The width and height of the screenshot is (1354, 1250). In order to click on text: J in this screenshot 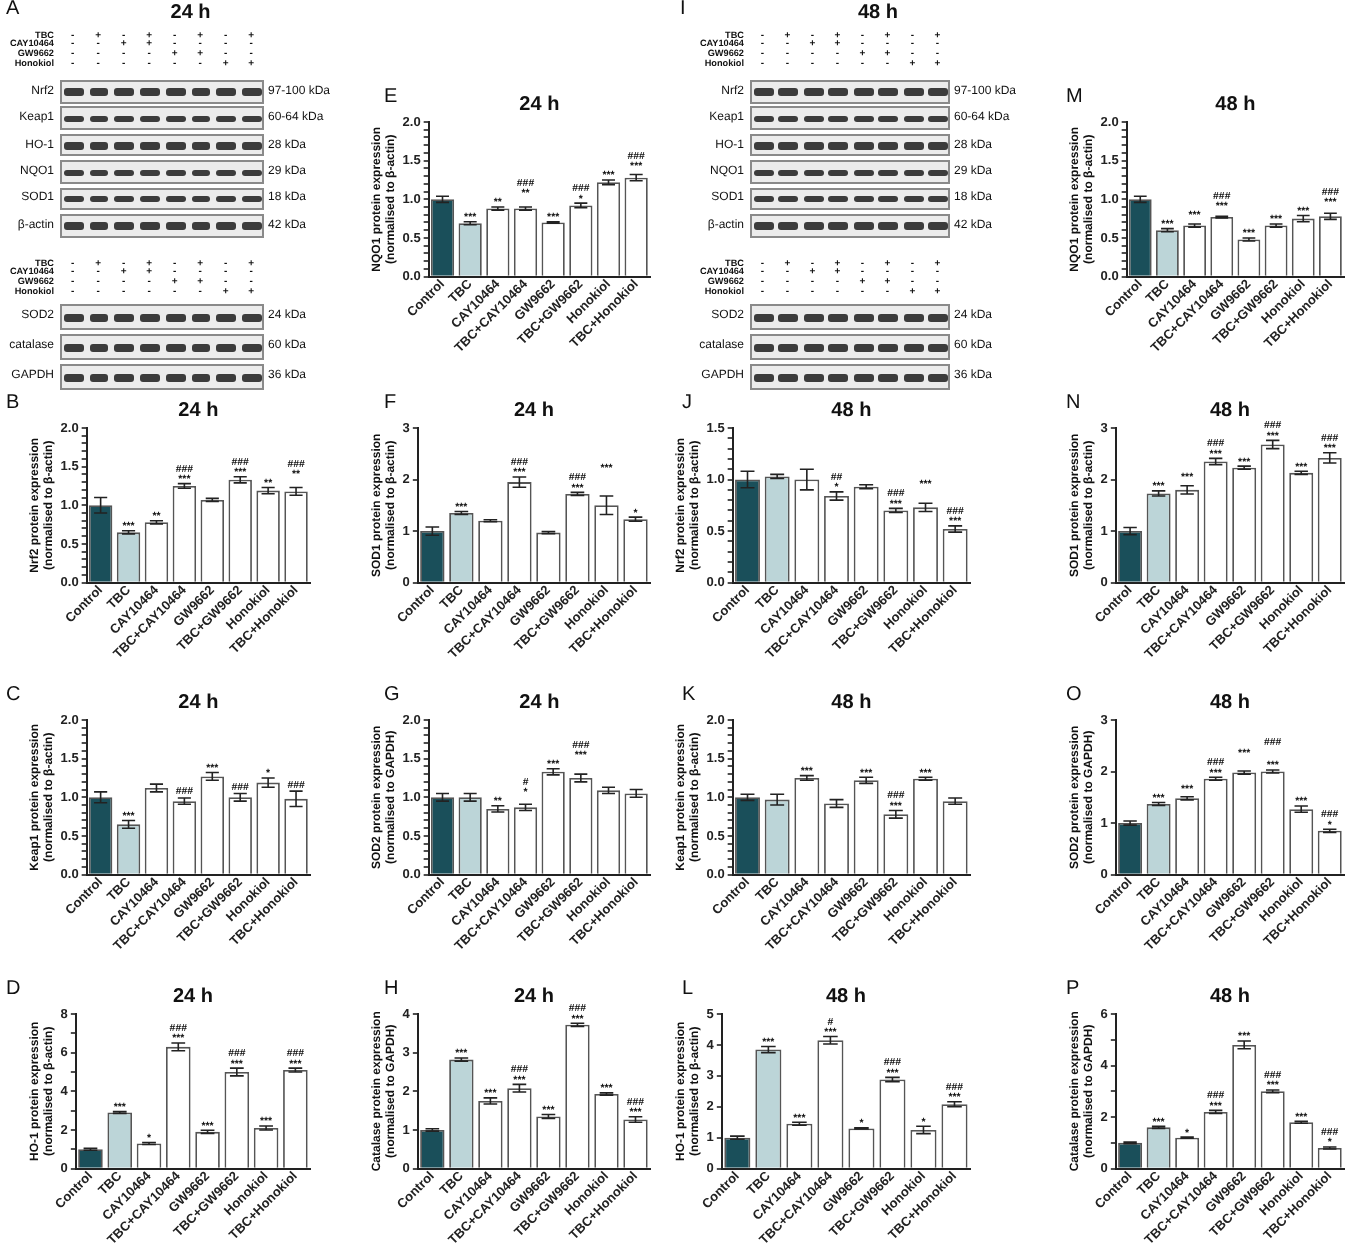, I will do `click(687, 403)`.